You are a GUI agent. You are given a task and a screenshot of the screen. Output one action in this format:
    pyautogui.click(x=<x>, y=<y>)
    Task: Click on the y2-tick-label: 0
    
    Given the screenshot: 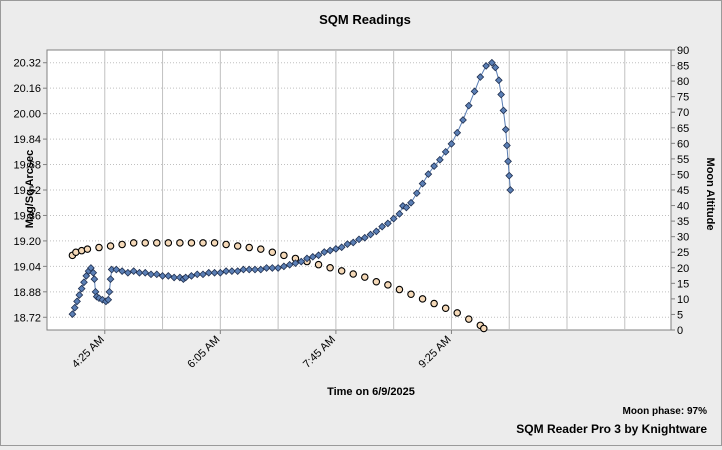 What is the action you would take?
    pyautogui.click(x=680, y=331)
    